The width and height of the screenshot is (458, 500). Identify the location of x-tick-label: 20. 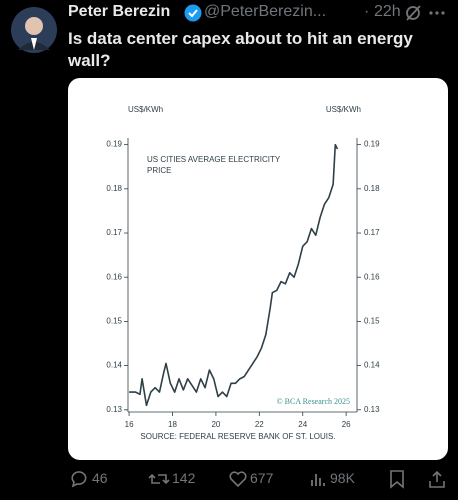
(215, 424).